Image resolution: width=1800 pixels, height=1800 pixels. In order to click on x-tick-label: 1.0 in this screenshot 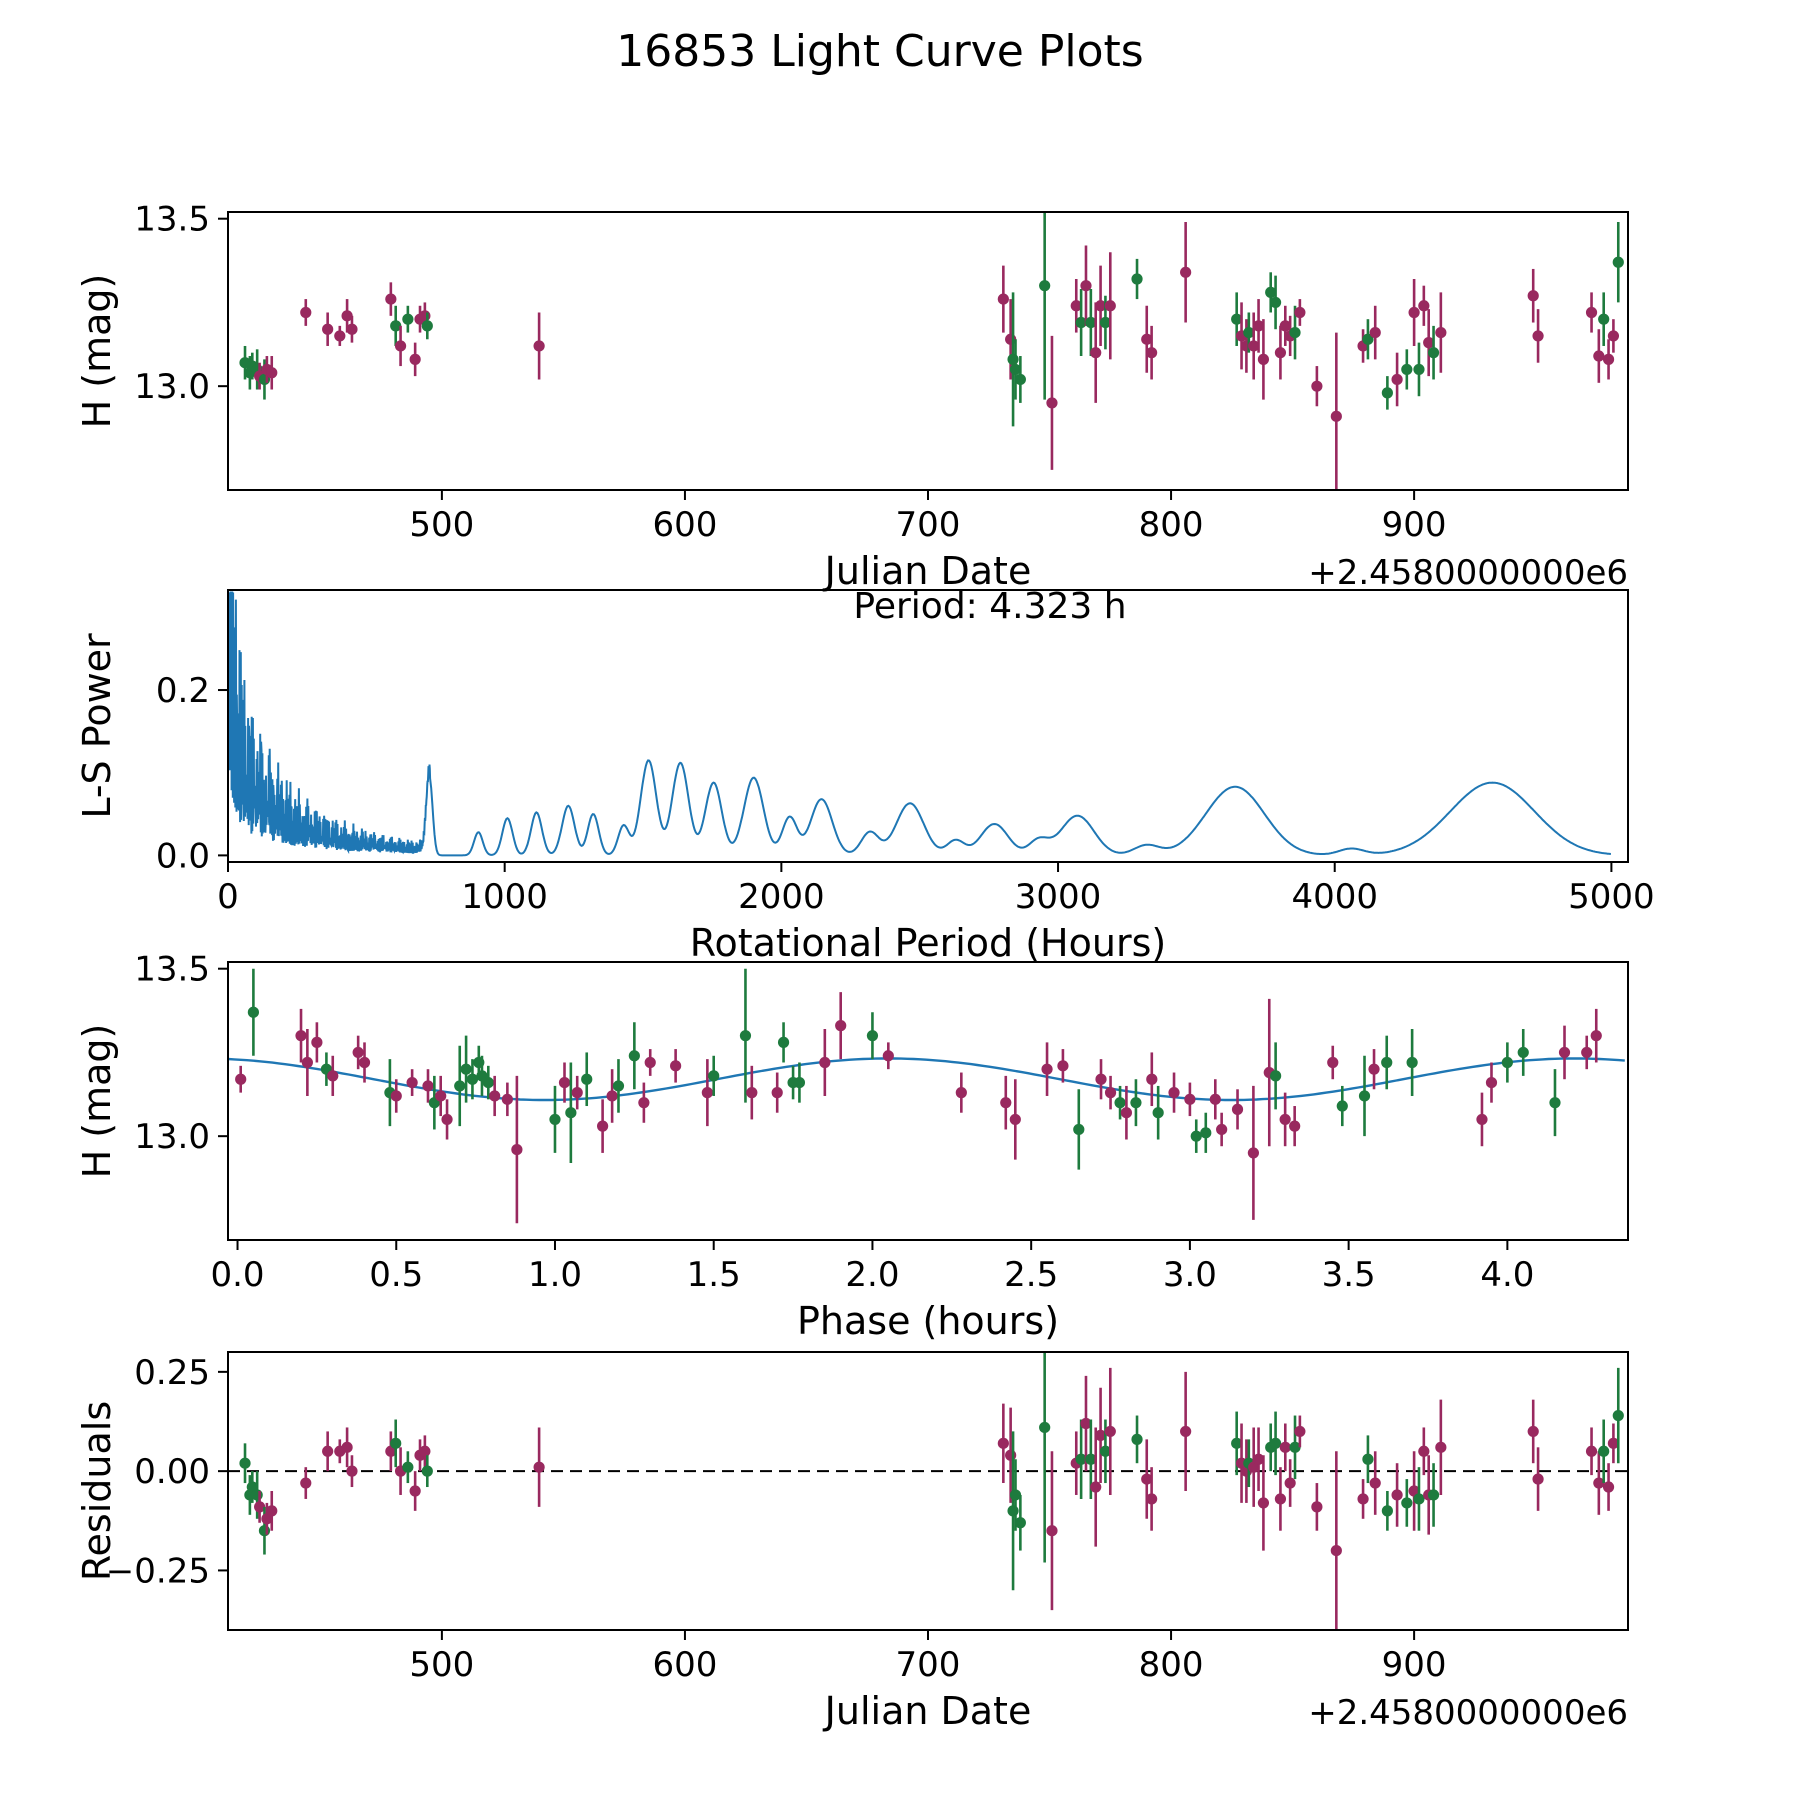, I will do `click(555, 1275)`.